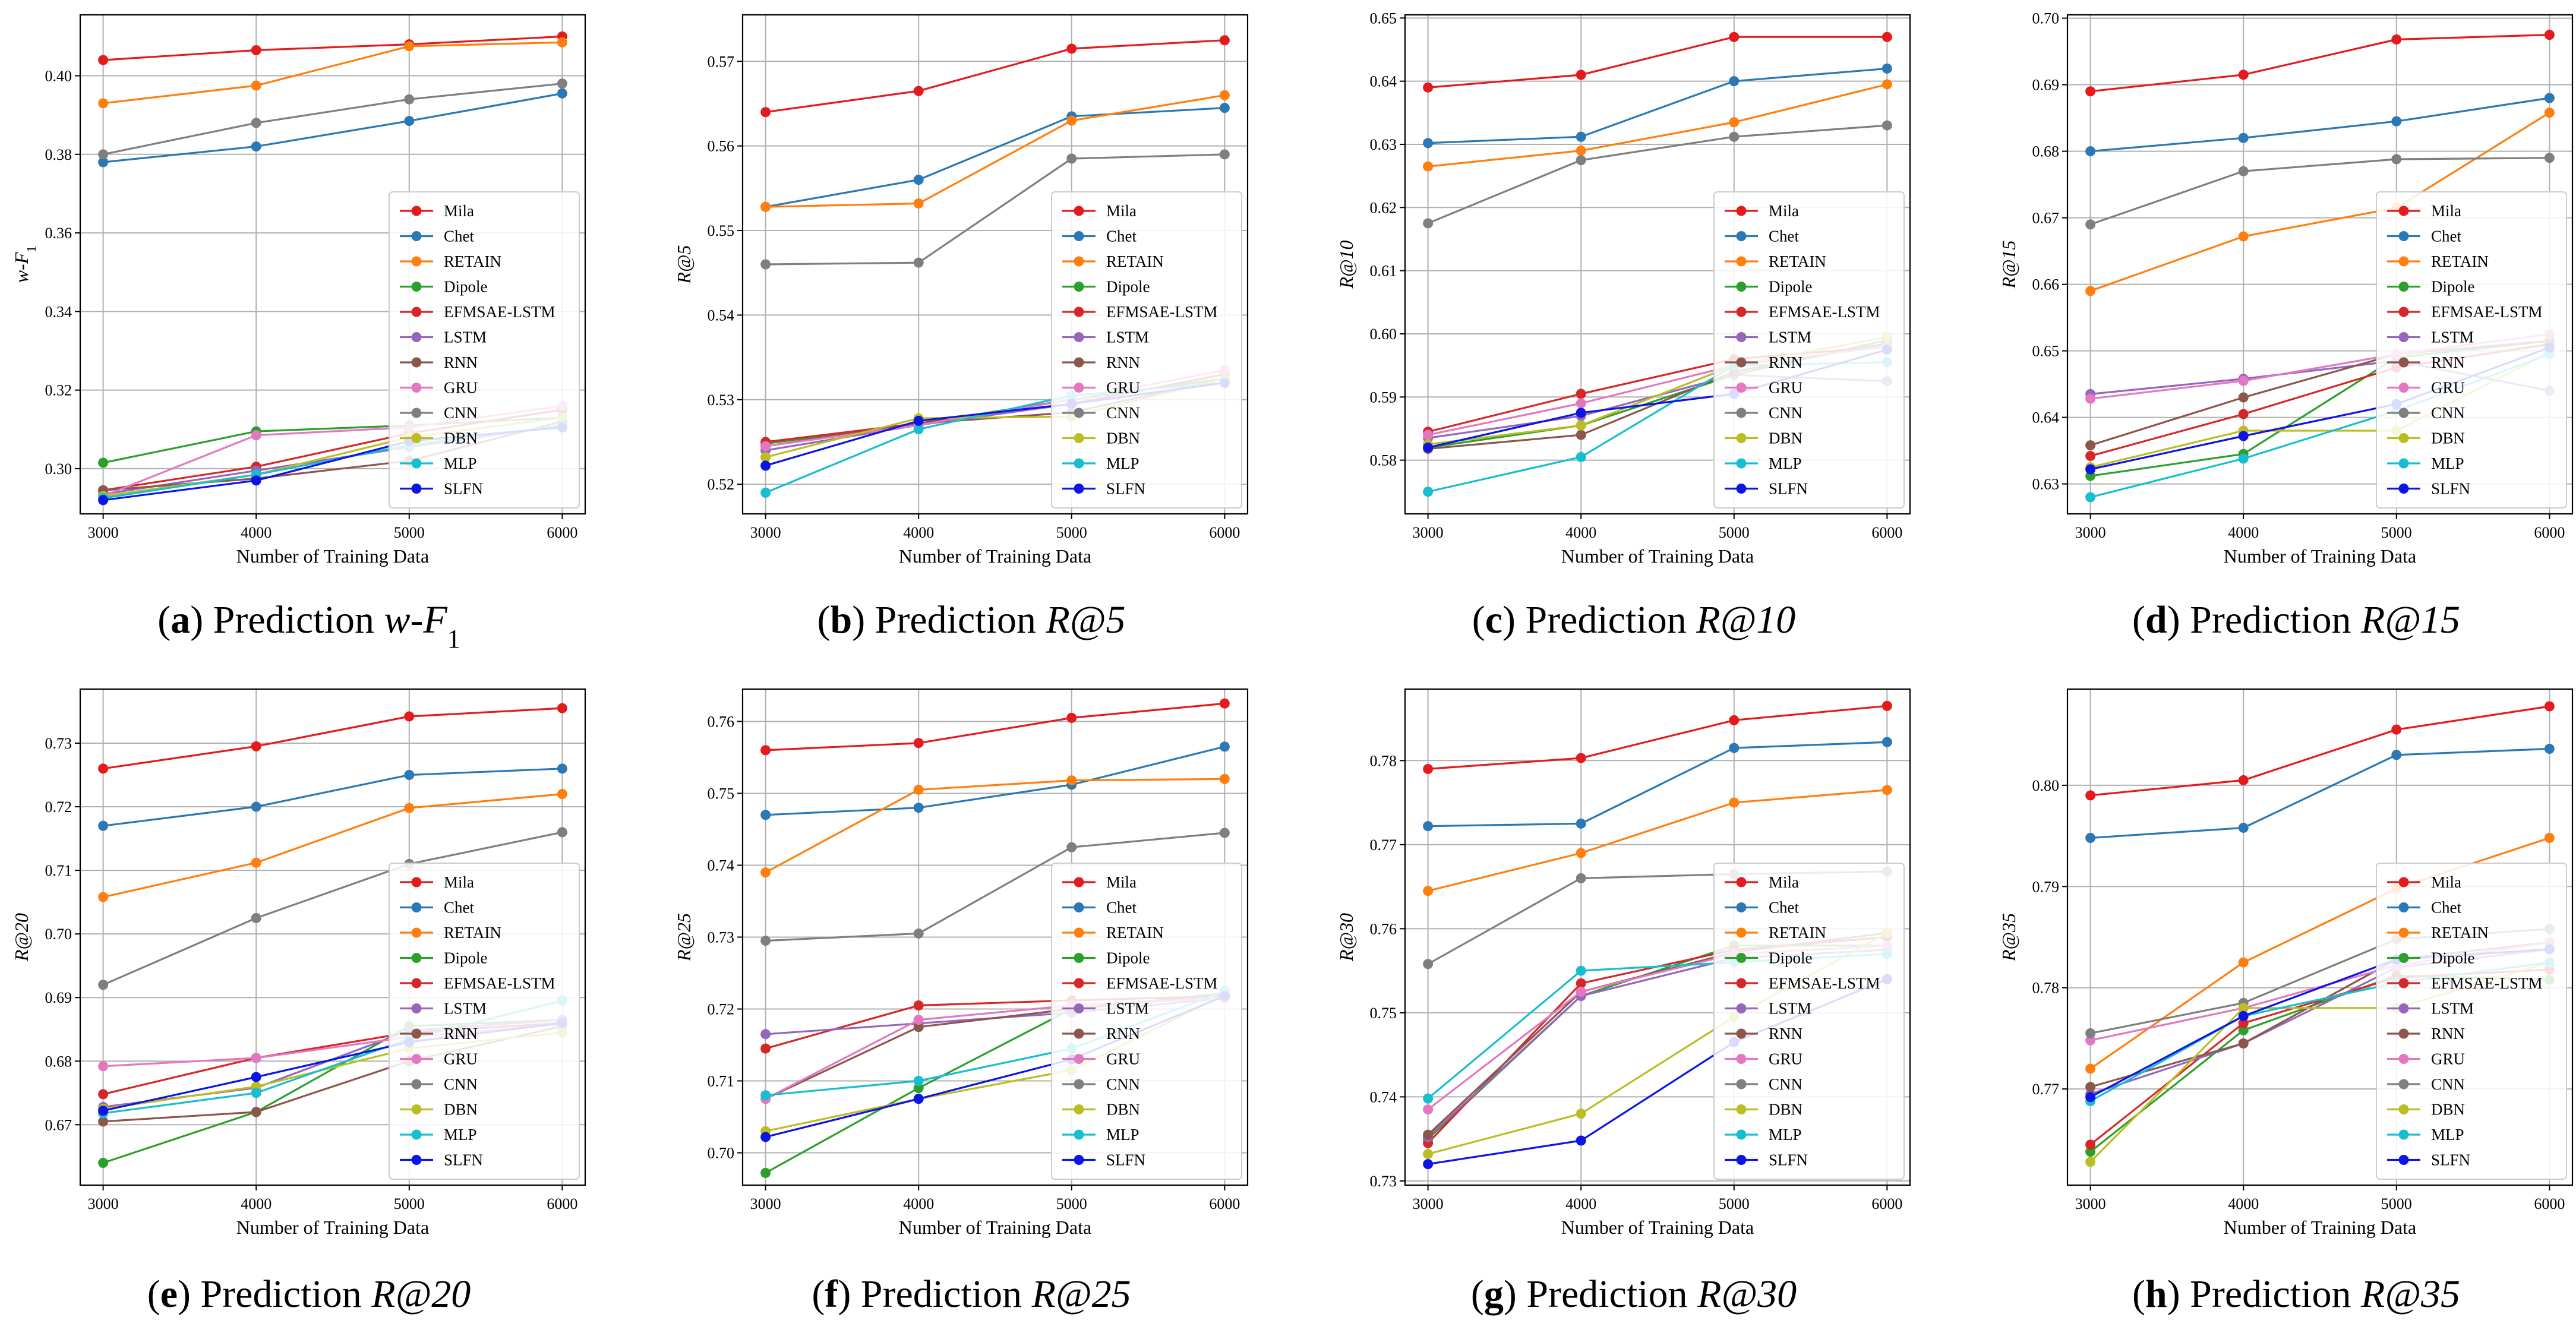  I want to click on y-tick-label: 0.77, so click(1383, 845).